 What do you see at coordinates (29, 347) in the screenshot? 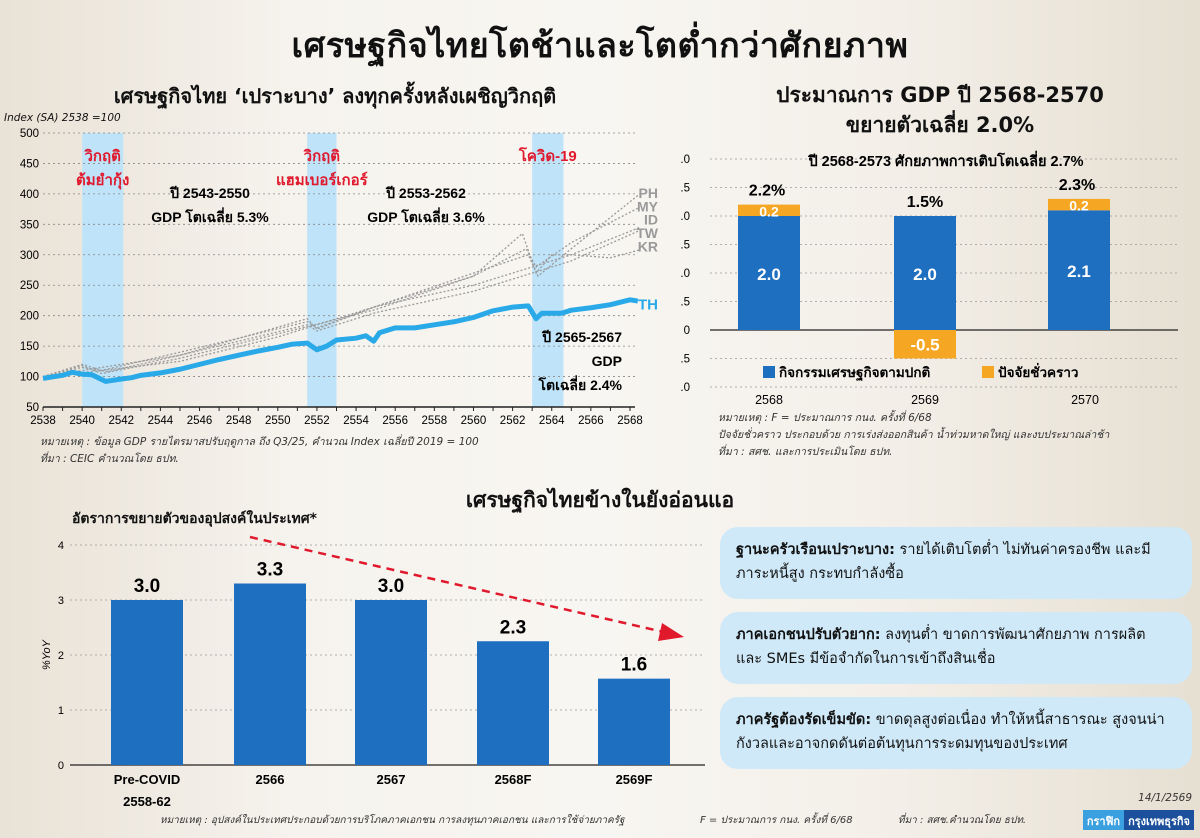
I see `y-tick-label: 150` at bounding box center [29, 347].